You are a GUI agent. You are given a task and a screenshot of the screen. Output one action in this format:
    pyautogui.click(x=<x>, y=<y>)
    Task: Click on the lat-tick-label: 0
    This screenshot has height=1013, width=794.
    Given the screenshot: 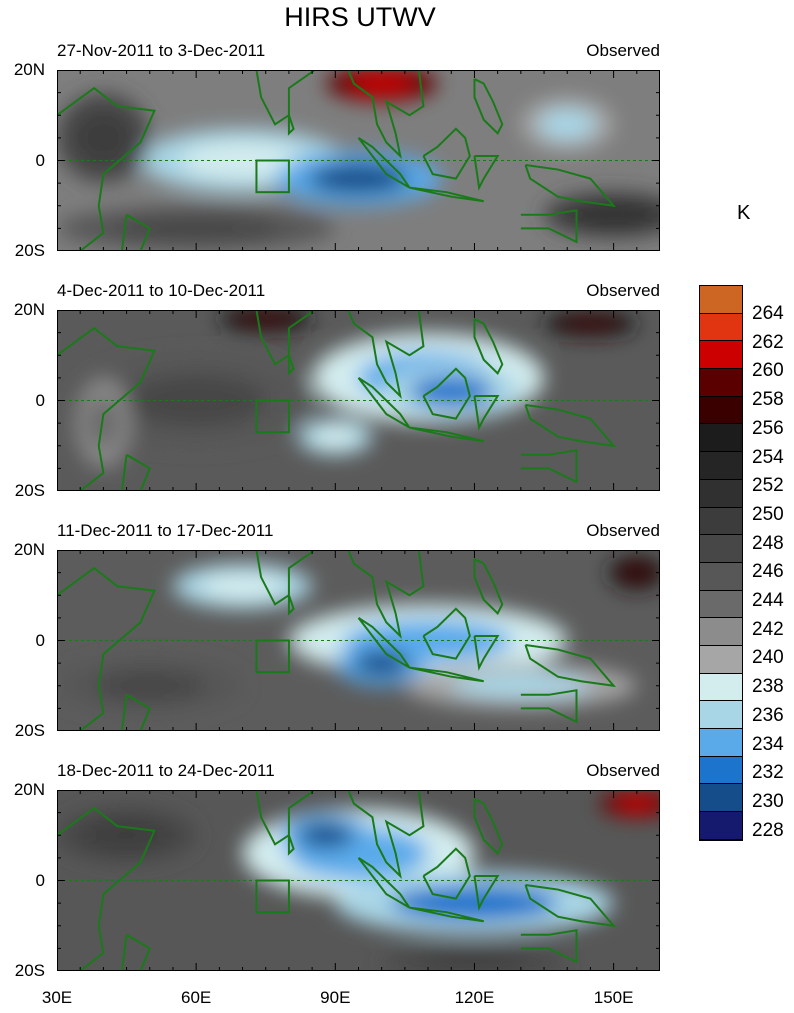 What is the action you would take?
    pyautogui.click(x=40, y=400)
    